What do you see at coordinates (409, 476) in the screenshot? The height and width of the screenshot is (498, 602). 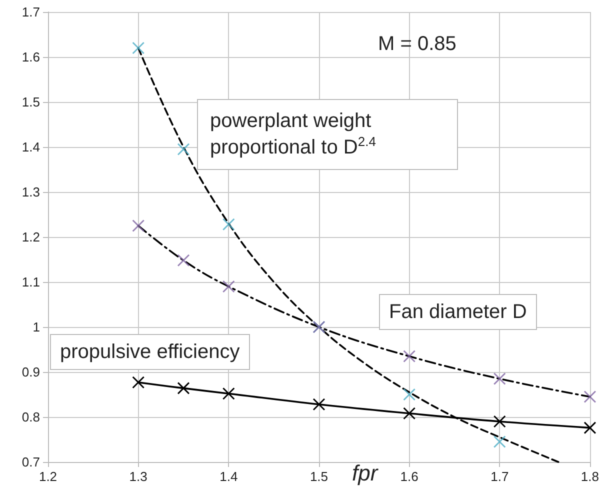 I see `x-tick-label: 1.6` at bounding box center [409, 476].